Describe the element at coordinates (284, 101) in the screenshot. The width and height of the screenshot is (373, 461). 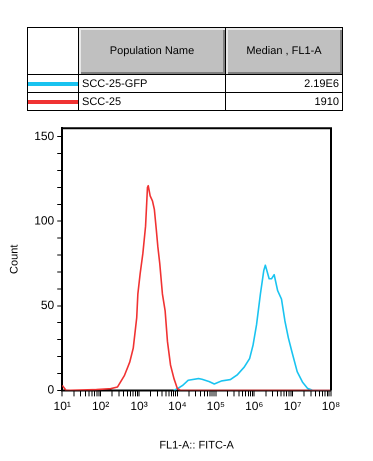
I see `text: 1910` at that location.